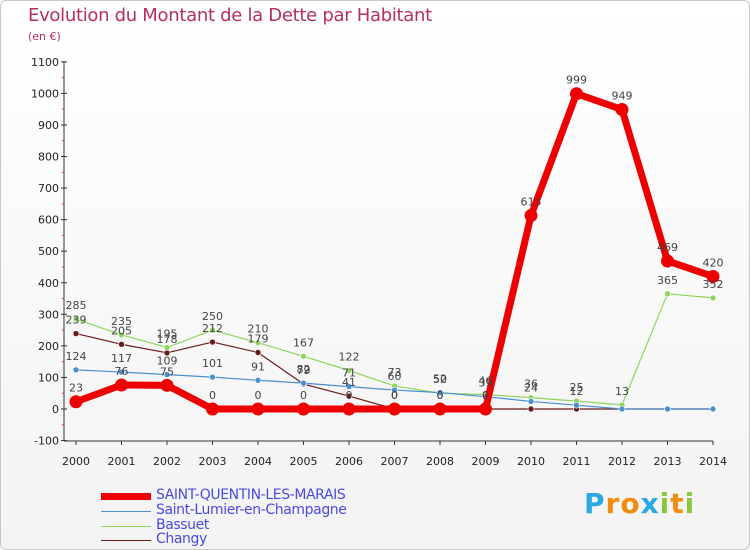 This screenshot has width=750, height=550. Describe the element at coordinates (677, 503) in the screenshot. I see `brand-letter: t` at that location.